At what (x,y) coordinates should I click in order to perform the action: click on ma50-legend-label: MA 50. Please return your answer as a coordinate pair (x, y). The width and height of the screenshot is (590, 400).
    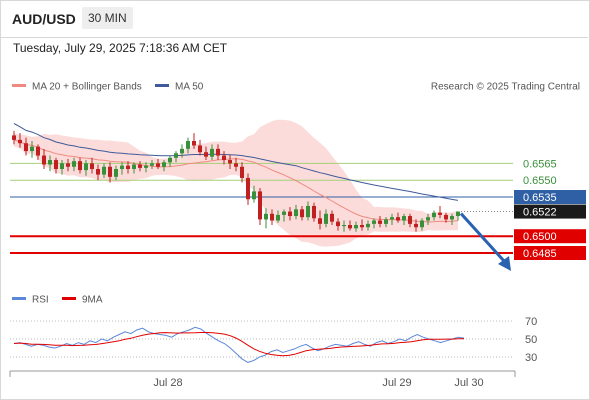
    Looking at the image, I should click on (189, 87).